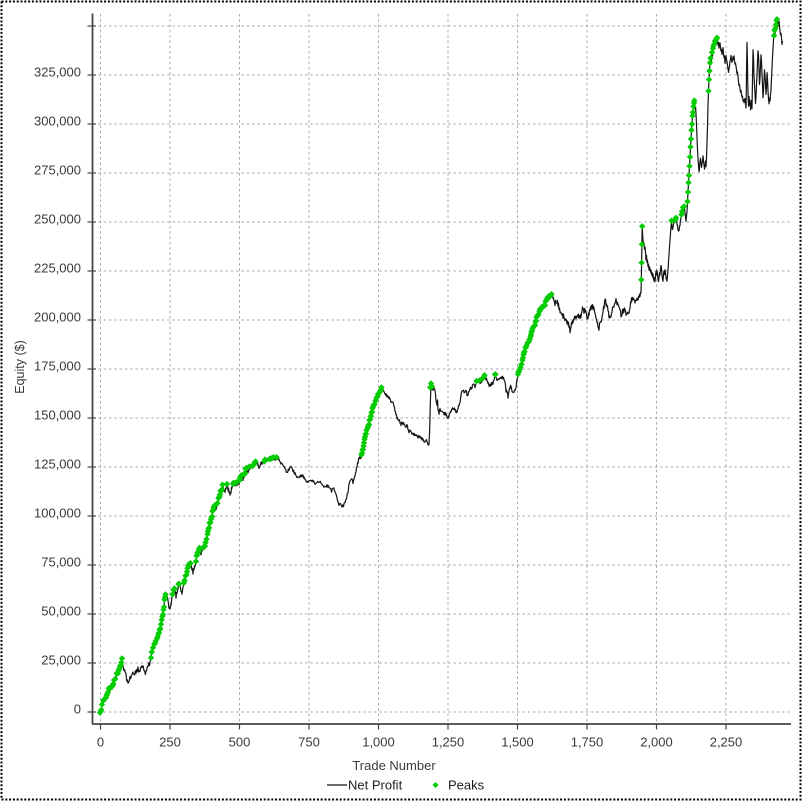 This screenshot has width=802, height=801. What do you see at coordinates (378, 742) in the screenshot?
I see `svg-text: 1,000` at bounding box center [378, 742].